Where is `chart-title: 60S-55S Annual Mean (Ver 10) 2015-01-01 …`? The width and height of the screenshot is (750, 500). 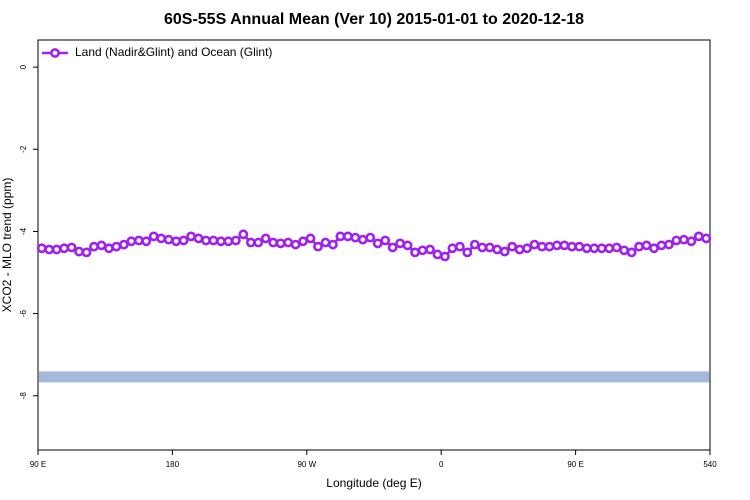
chart-title: 60S-55S Annual Mean (Ver 10) 2015-01-01 … is located at coordinates (374, 19).